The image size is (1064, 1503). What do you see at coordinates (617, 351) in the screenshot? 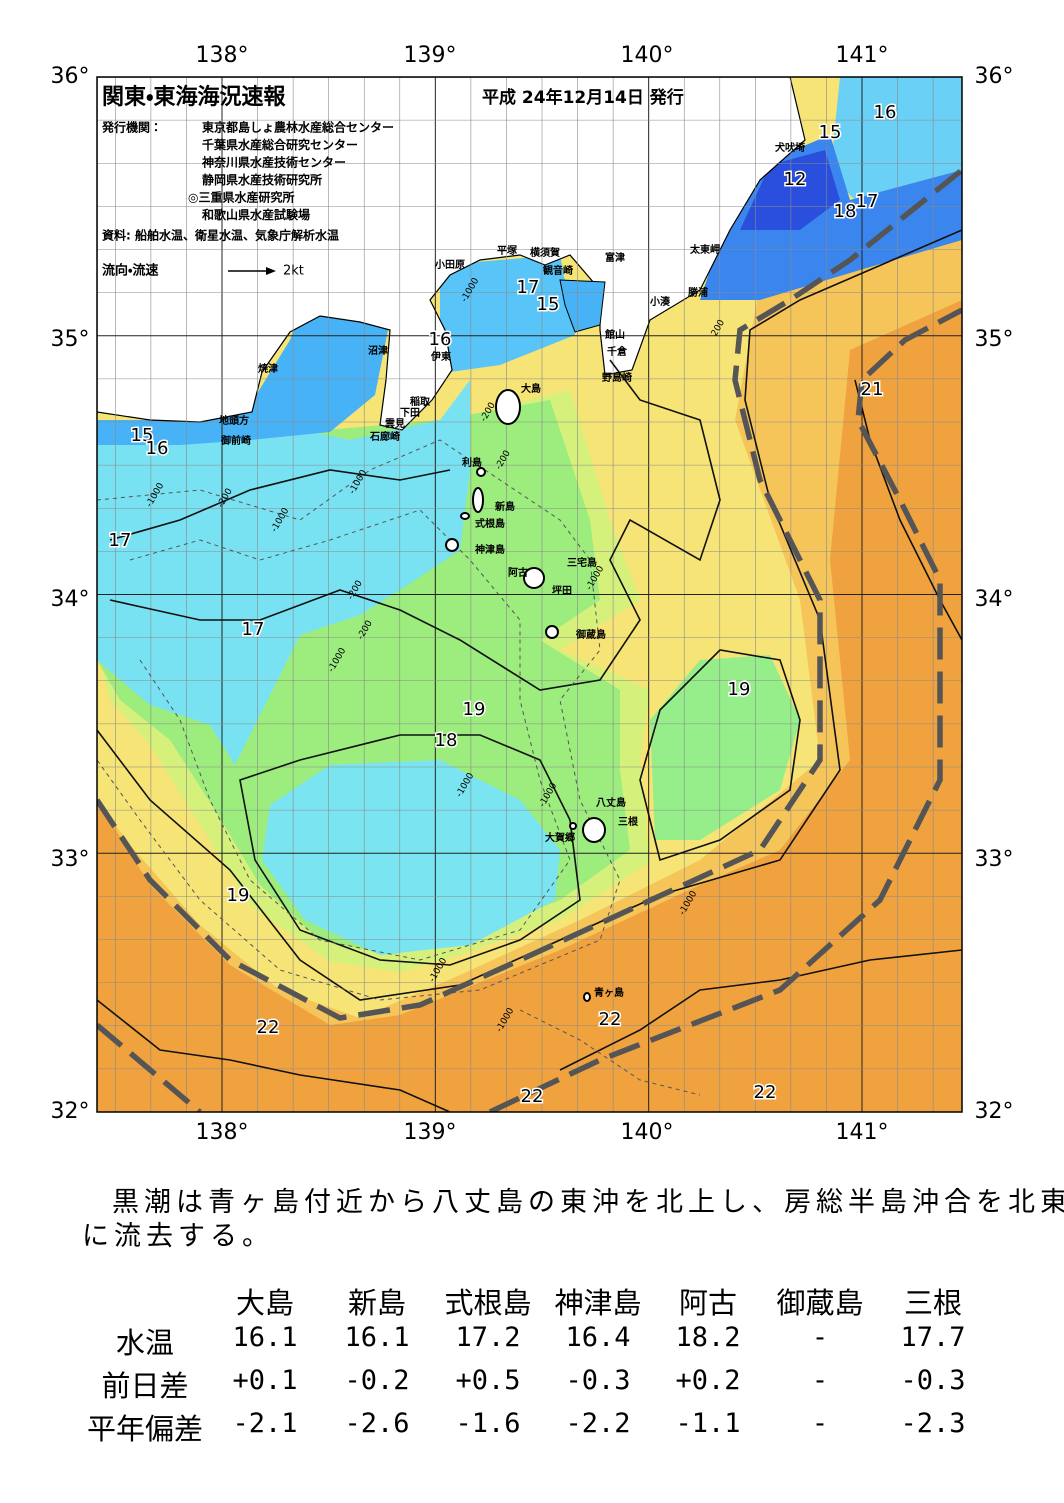
I see `place-label: 千倉` at bounding box center [617, 351].